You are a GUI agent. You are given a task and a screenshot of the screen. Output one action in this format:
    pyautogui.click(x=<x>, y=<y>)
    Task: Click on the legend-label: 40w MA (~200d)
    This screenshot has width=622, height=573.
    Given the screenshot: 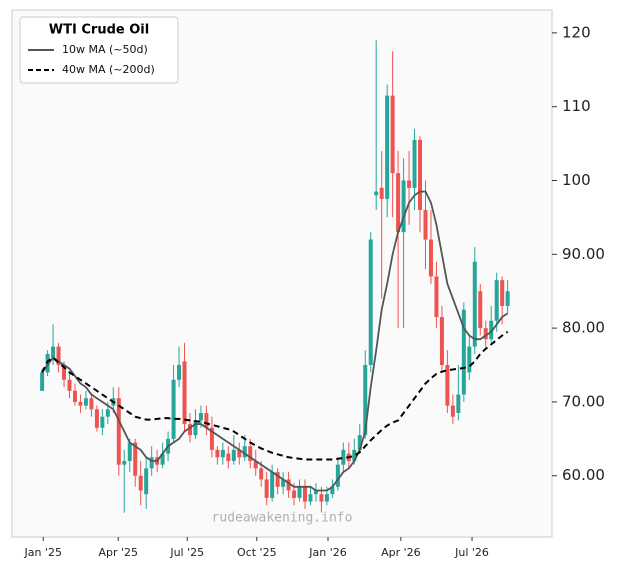 What is the action you would take?
    pyautogui.click(x=108, y=69)
    